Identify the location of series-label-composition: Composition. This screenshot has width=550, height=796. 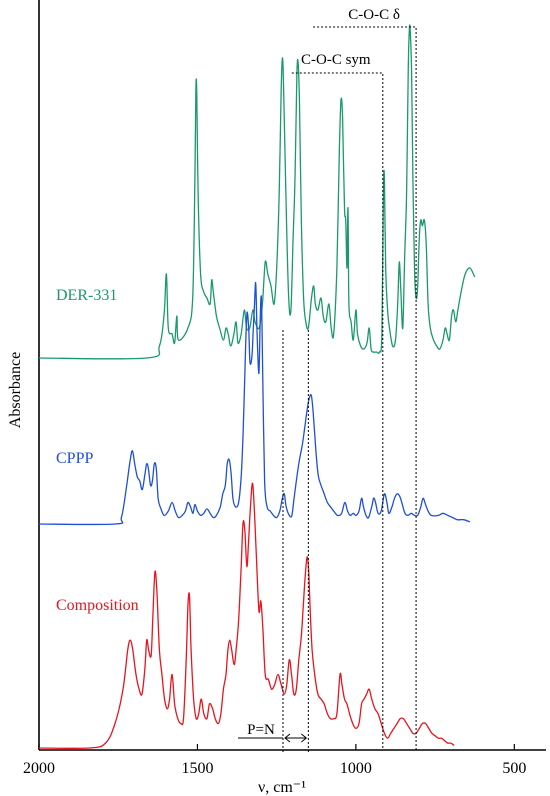
(97, 605).